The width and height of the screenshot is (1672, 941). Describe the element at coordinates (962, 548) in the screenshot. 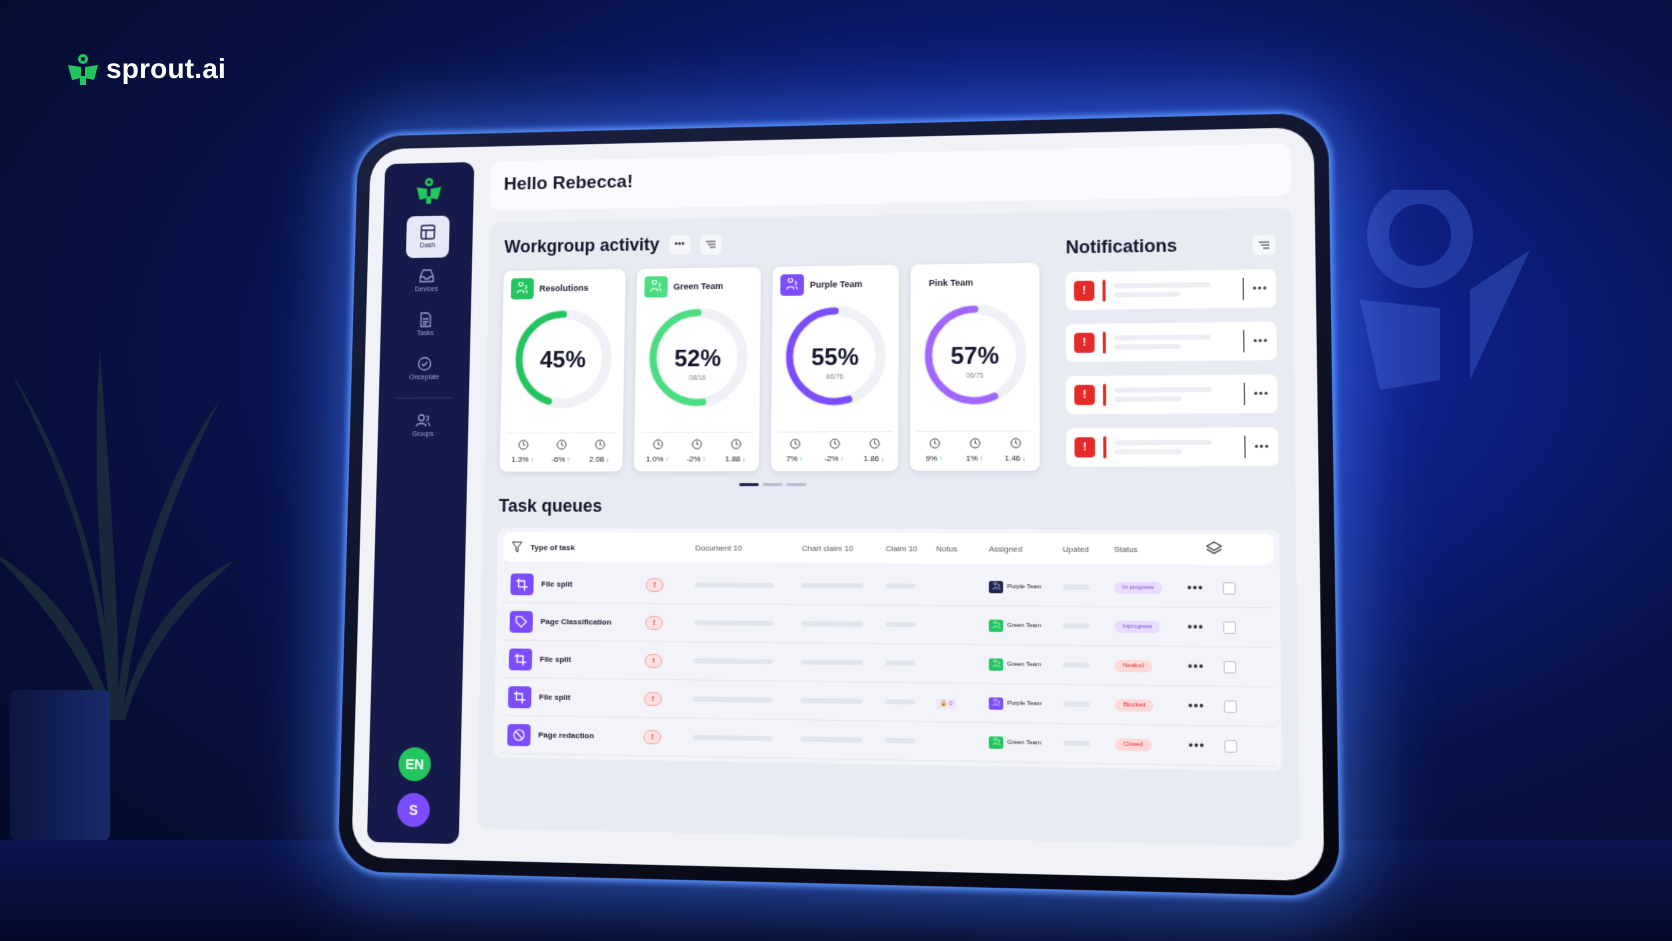

I see `column-header: Notus` at that location.